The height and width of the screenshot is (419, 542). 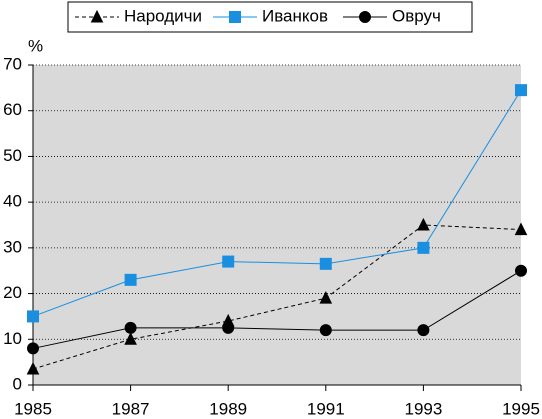 What do you see at coordinates (295, 15) in the screenshot?
I see `legend-label: Иванков` at bounding box center [295, 15].